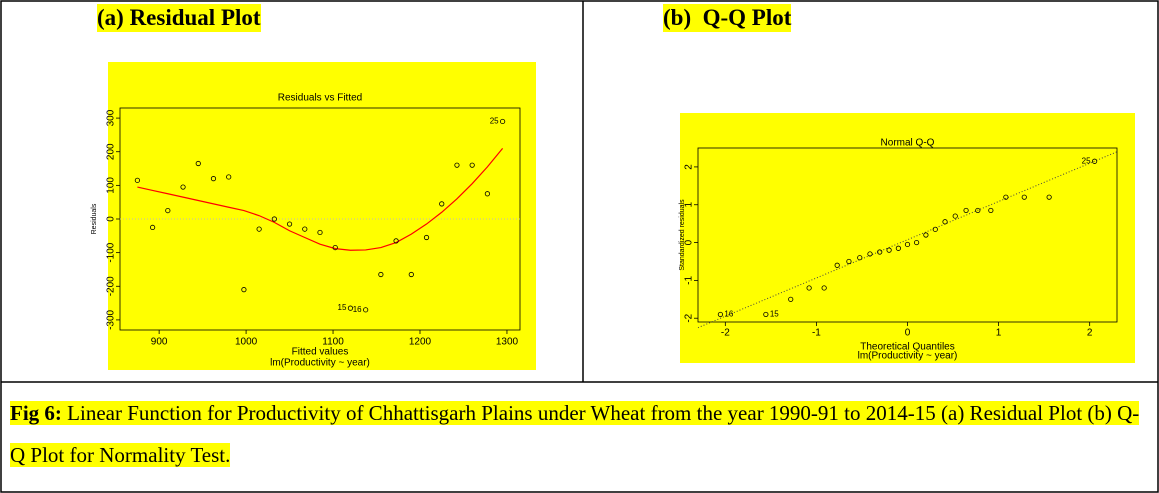  What do you see at coordinates (816, 333) in the screenshot?
I see `x-tick-label: -1` at bounding box center [816, 333].